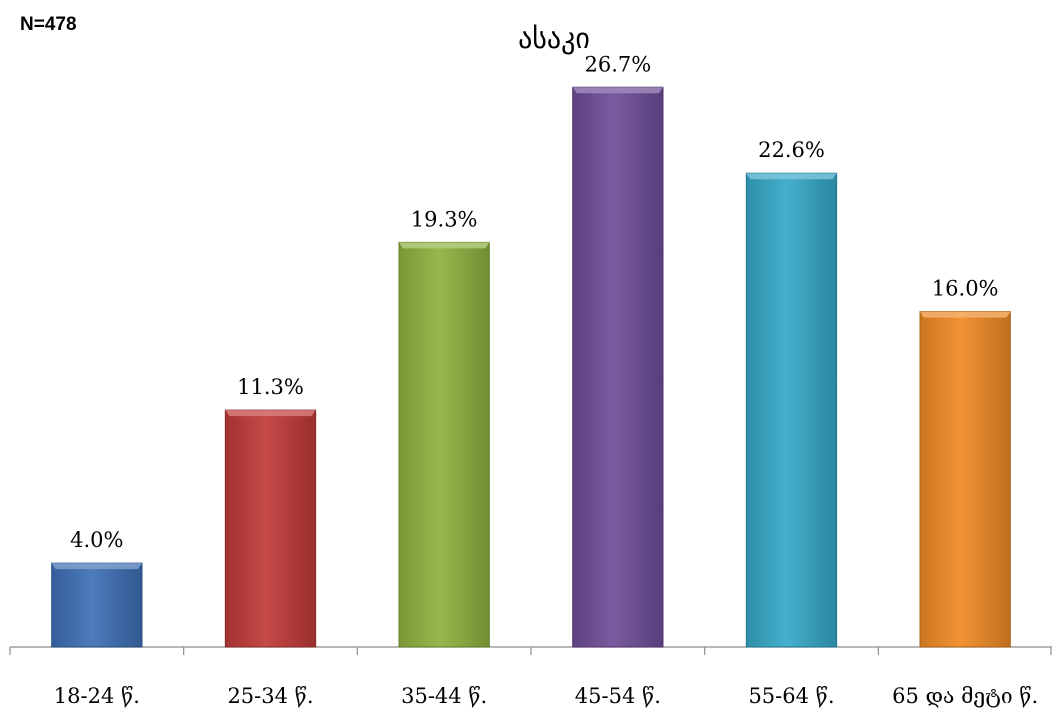 The image size is (1052, 710). I want to click on category-label-3: 35-44 წ., so click(444, 696).